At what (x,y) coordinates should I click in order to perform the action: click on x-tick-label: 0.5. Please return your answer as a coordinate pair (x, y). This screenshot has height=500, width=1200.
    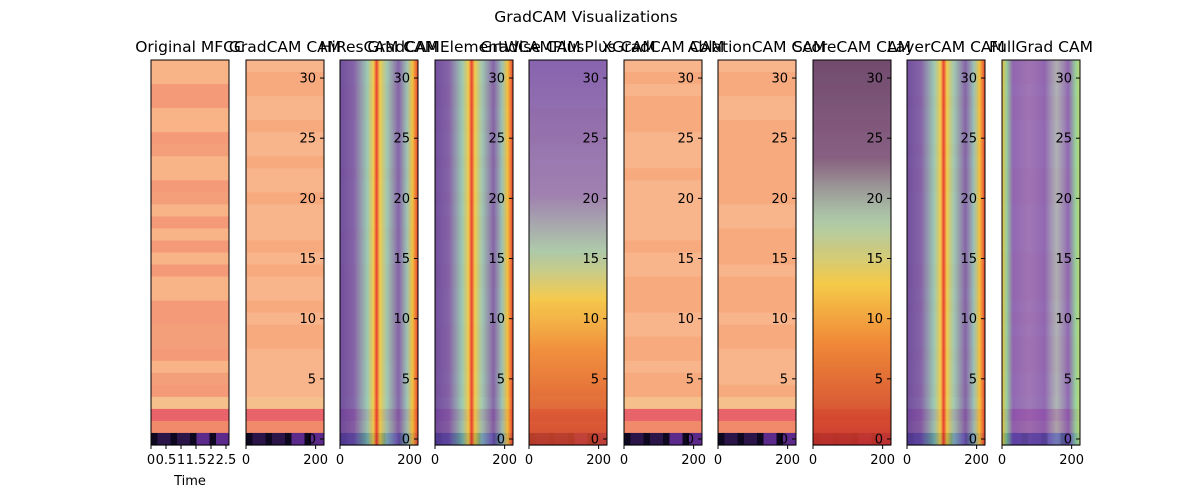
    Looking at the image, I should click on (166, 460).